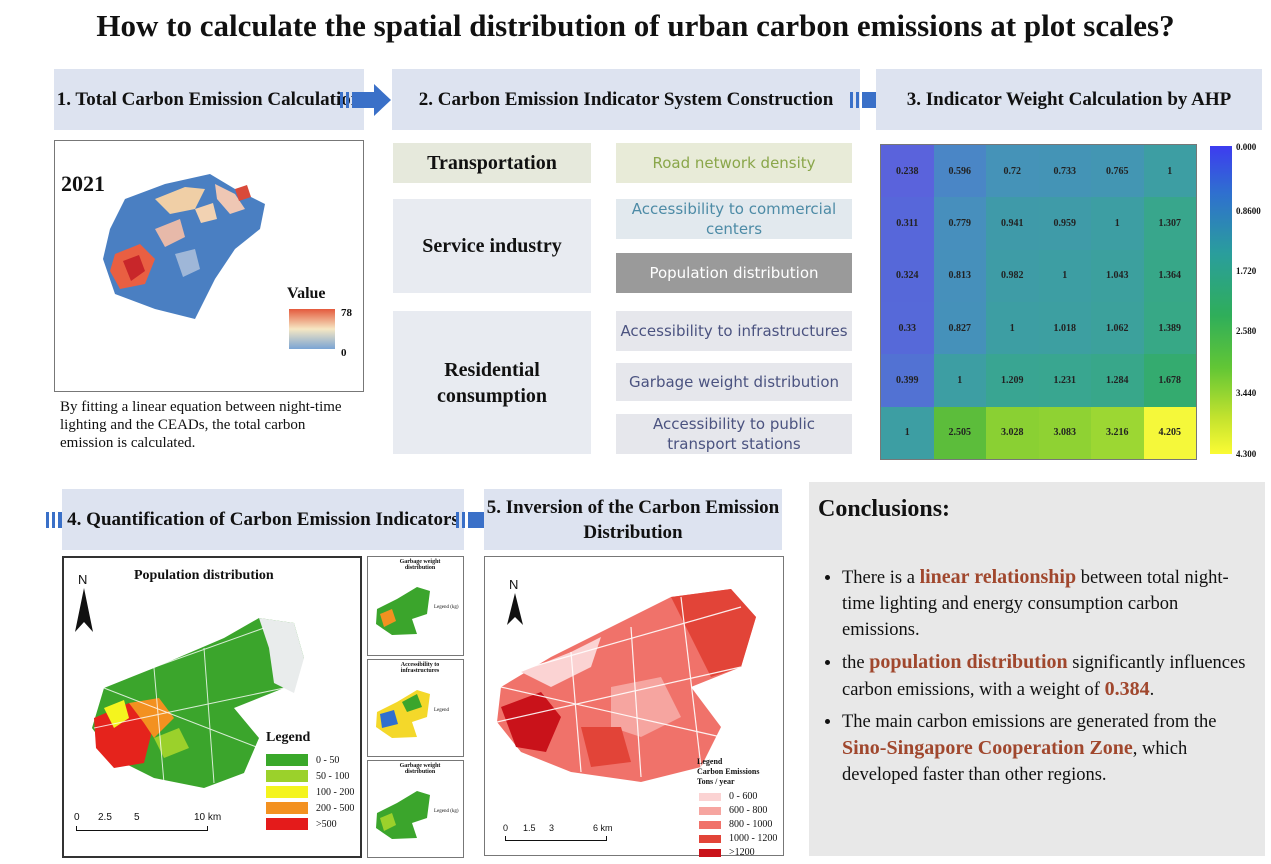 Image resolution: width=1271 pixels, height=864 pixels. Describe the element at coordinates (1064, 223) in the screenshot. I see `matrix-cell: 0.959` at that location.